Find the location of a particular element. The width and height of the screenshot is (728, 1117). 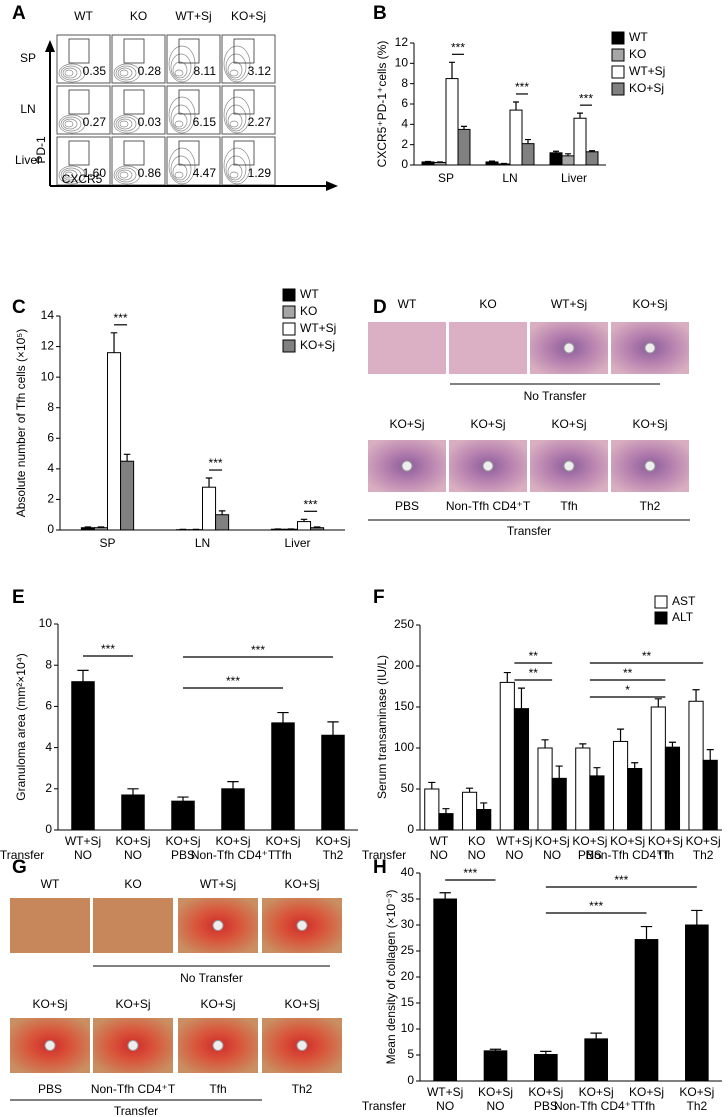

y-tick-label: 150 is located at coordinates (404, 706).